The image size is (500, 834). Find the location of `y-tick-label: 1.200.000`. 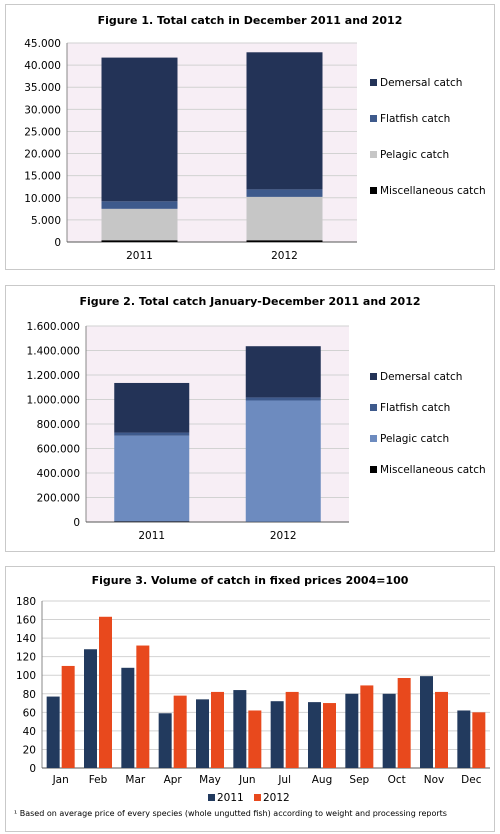

y-tick-label: 1.200.000 is located at coordinates (53, 376).